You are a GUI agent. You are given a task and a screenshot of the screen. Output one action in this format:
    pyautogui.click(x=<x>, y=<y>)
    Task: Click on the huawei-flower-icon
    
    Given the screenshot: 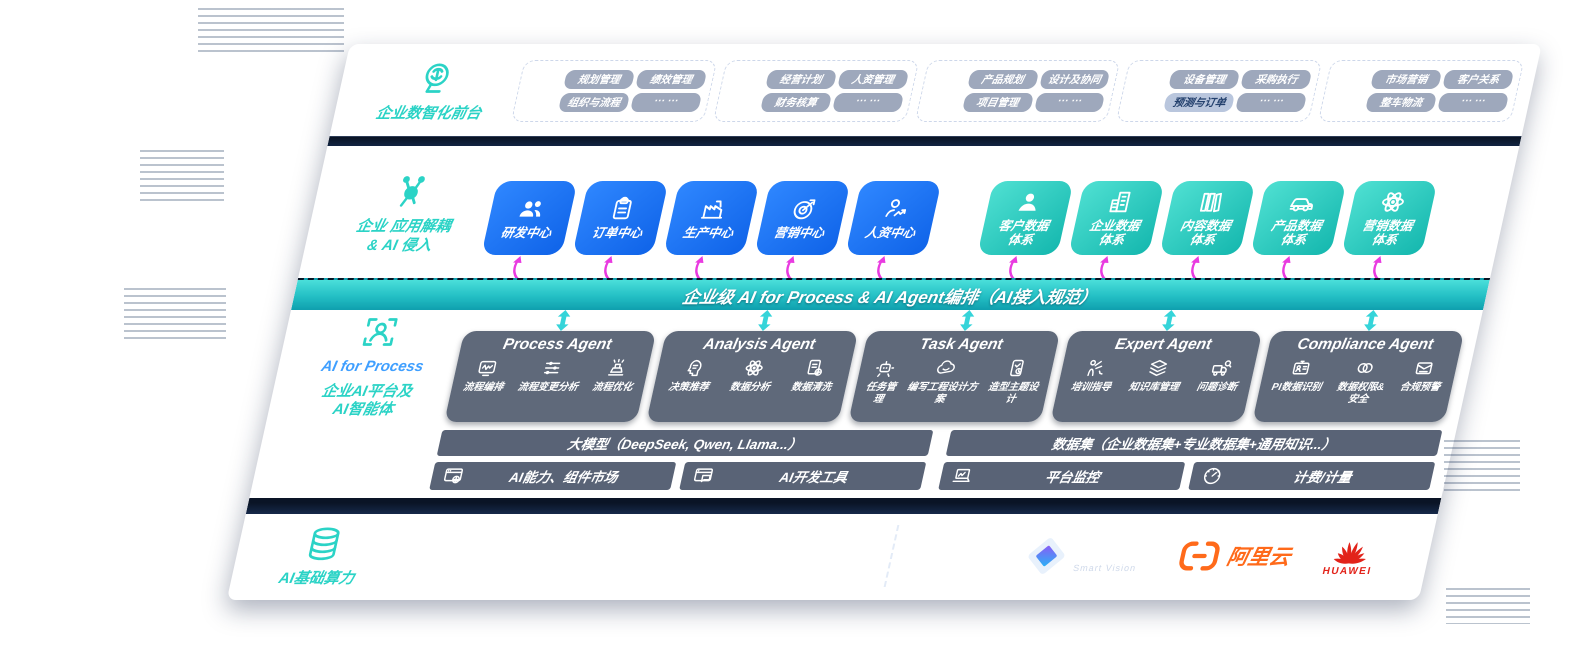 What is the action you would take?
    pyautogui.click(x=1349, y=553)
    